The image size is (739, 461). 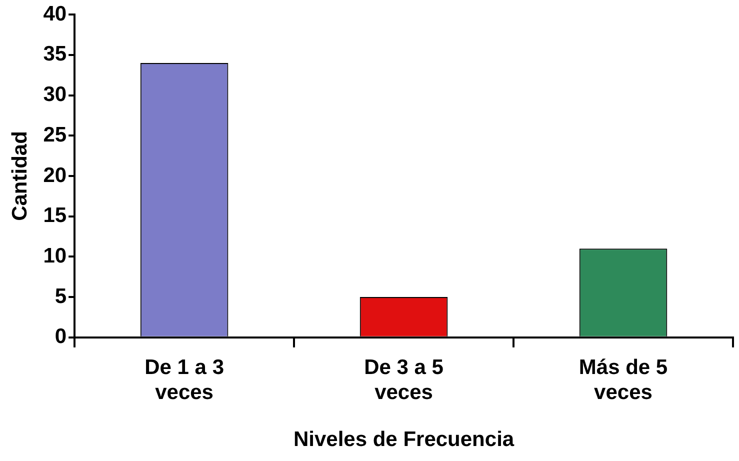 I want to click on y-axis-title: Cantidad, so click(x=20, y=176).